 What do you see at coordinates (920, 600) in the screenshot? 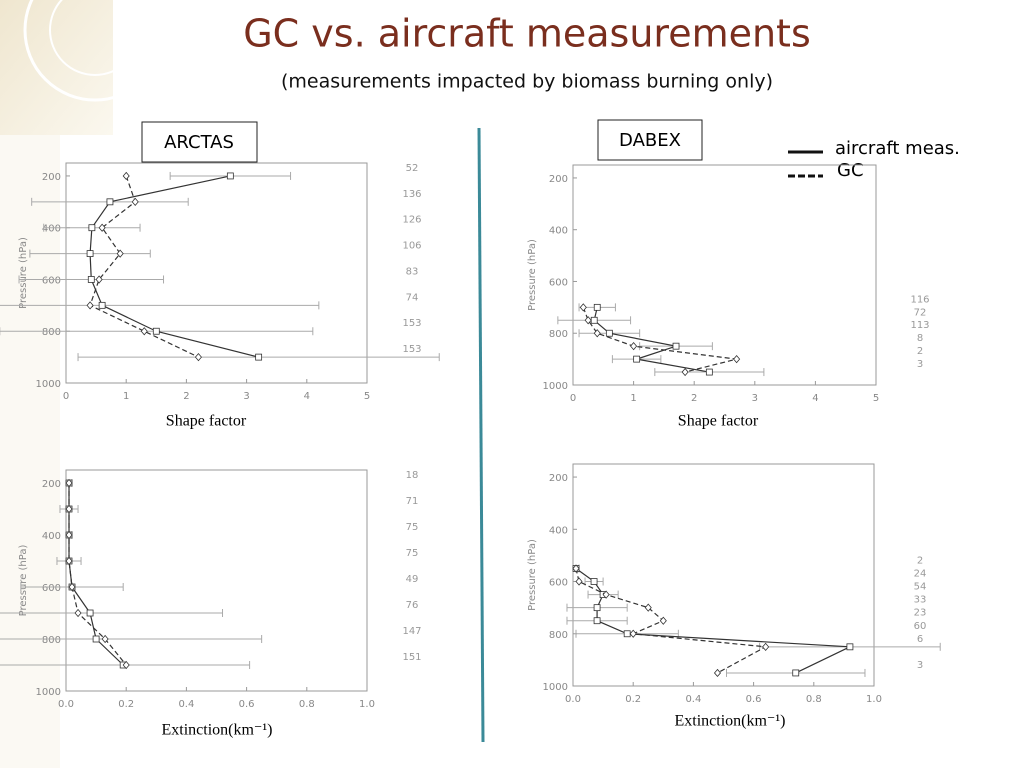
I see `count-label: 33` at bounding box center [920, 600].